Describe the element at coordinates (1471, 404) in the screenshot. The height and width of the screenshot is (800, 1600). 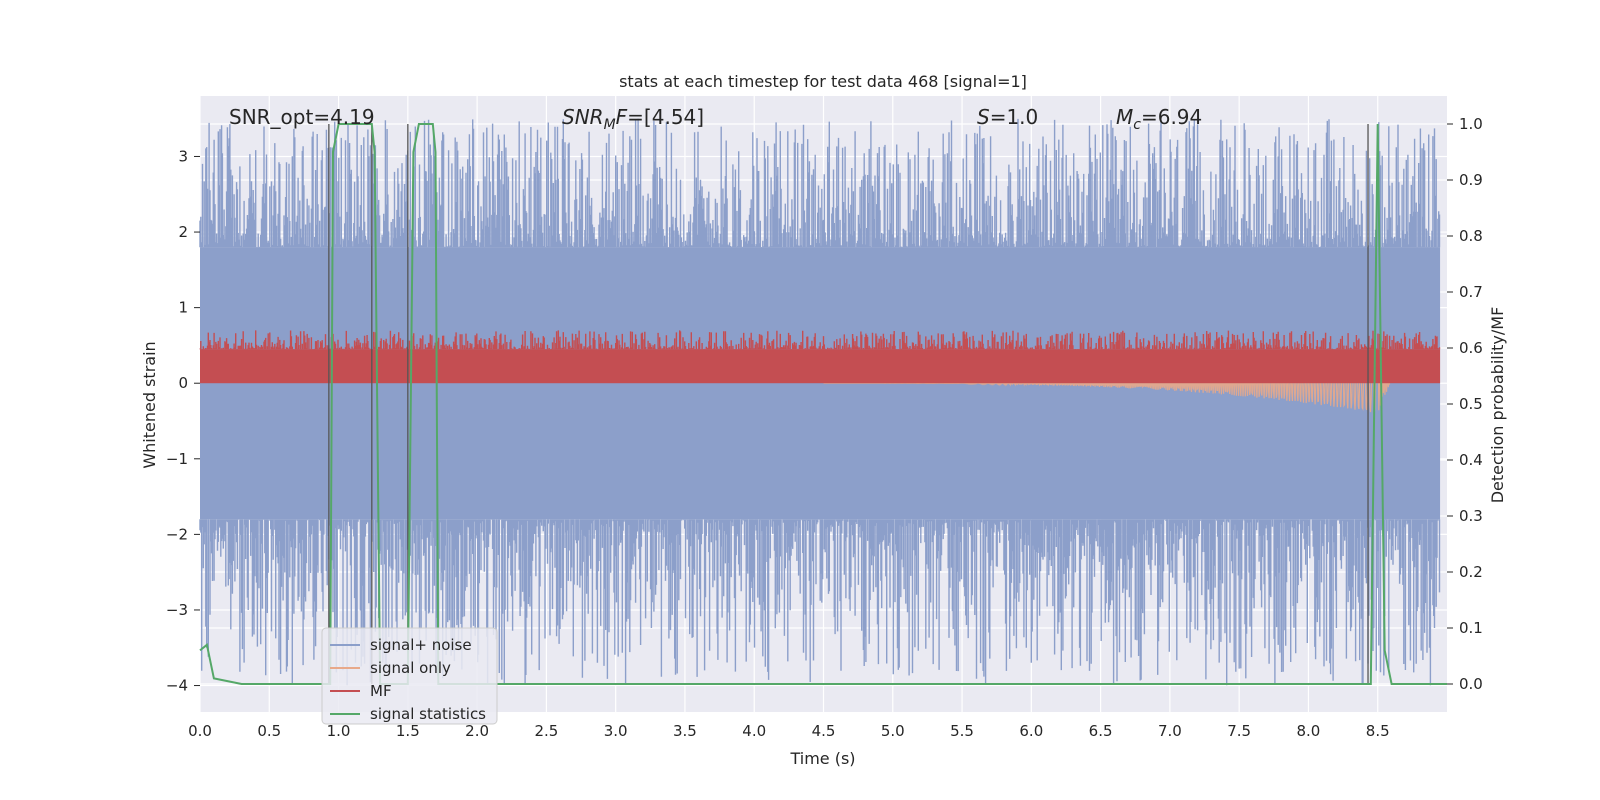
I see `y-right-tick-label: 0.5` at that location.